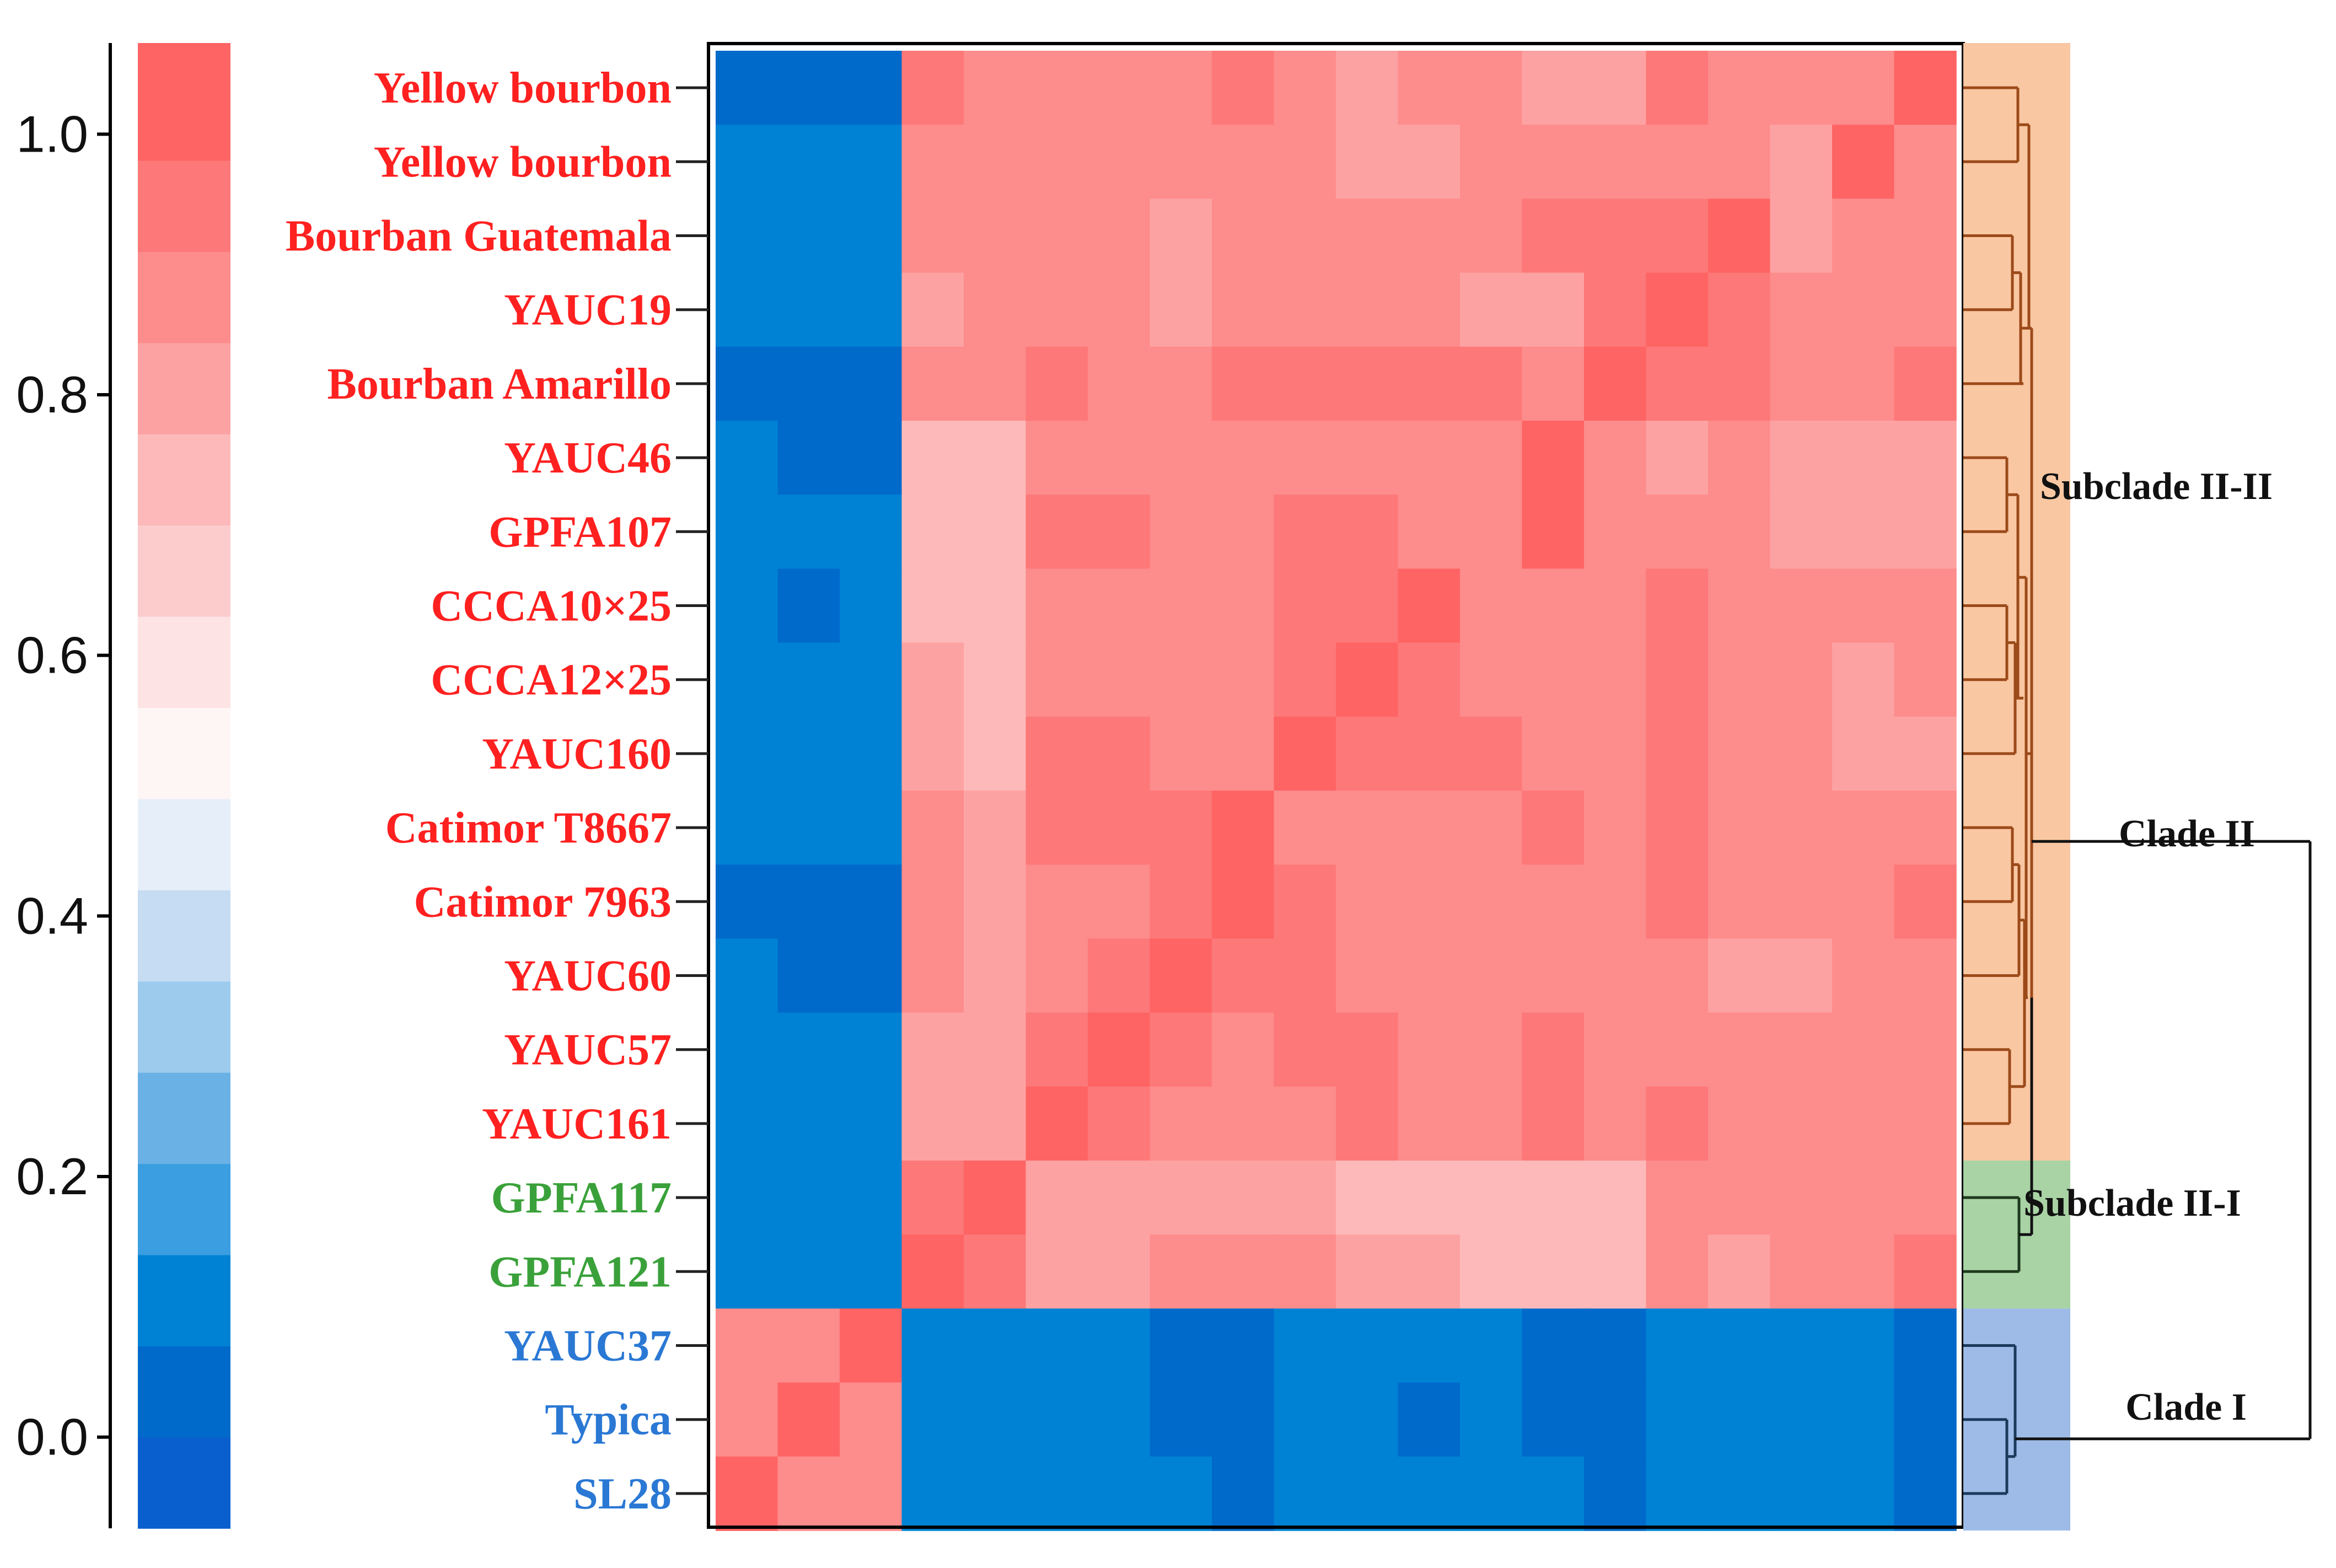  I want to click on row-label: GPFA117, so click(581, 1198).